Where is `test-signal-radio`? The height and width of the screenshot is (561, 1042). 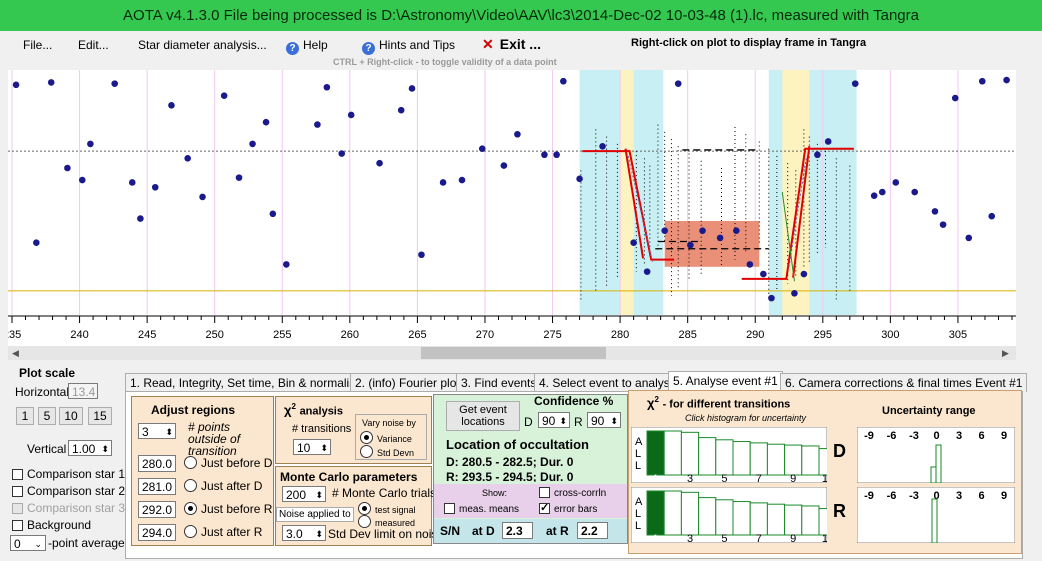
test-signal-radio is located at coordinates (364, 508).